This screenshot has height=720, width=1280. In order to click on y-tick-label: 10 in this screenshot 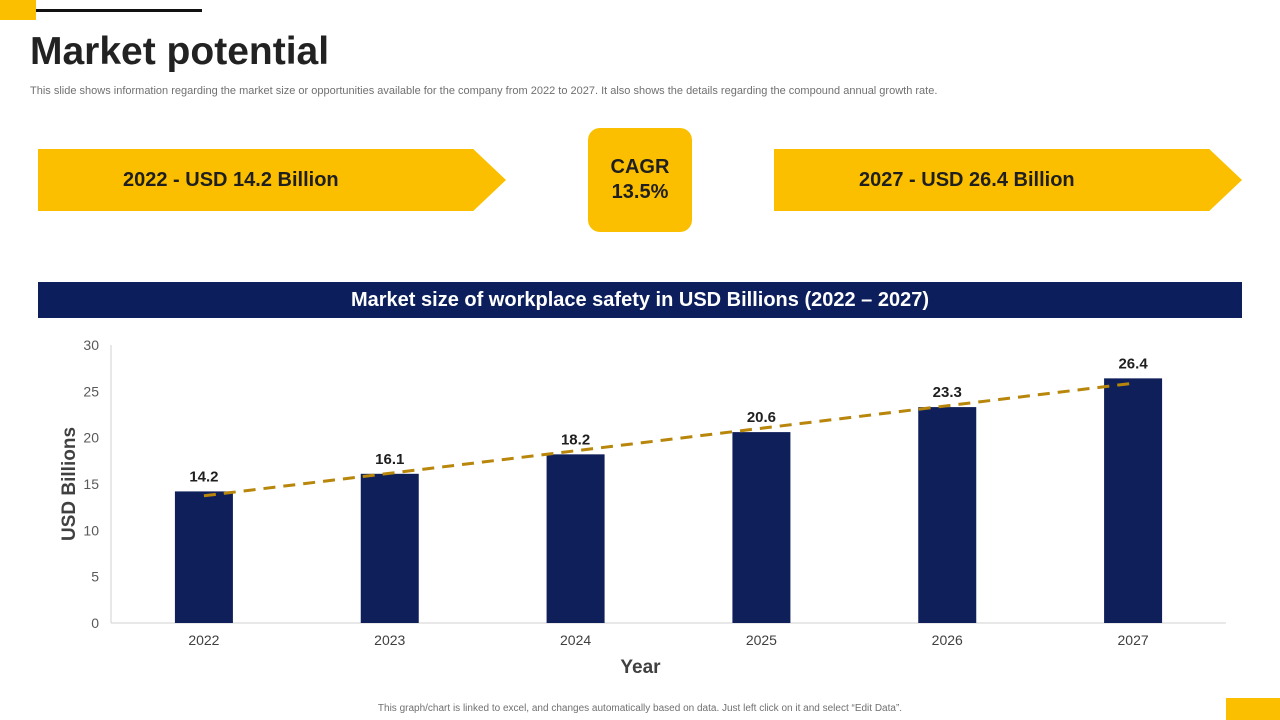, I will do `click(91, 530)`.